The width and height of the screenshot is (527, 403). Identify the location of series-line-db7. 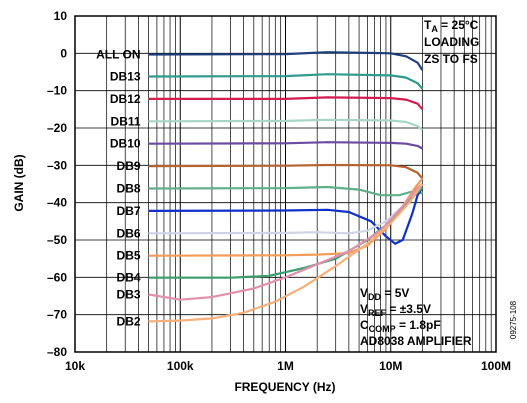
(286, 216).